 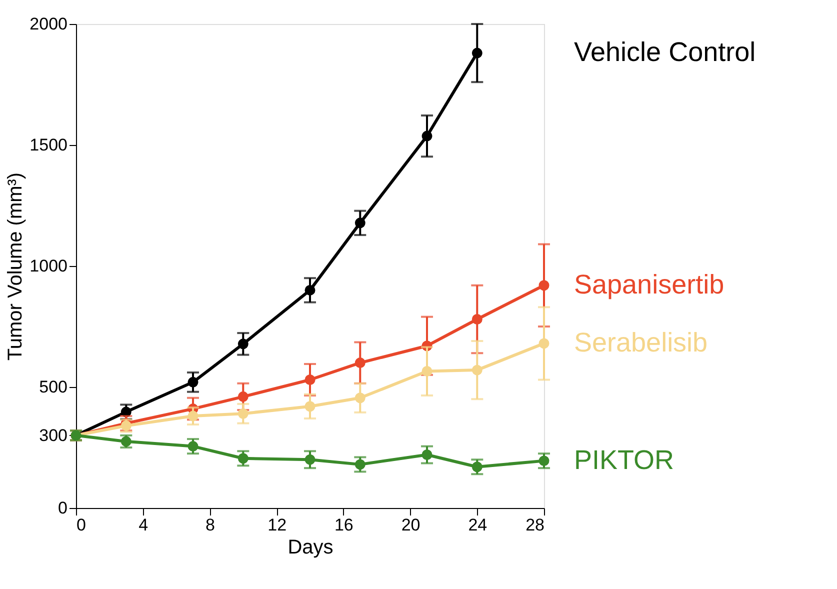 I want to click on y-tick-label: 0, so click(x=63, y=508).